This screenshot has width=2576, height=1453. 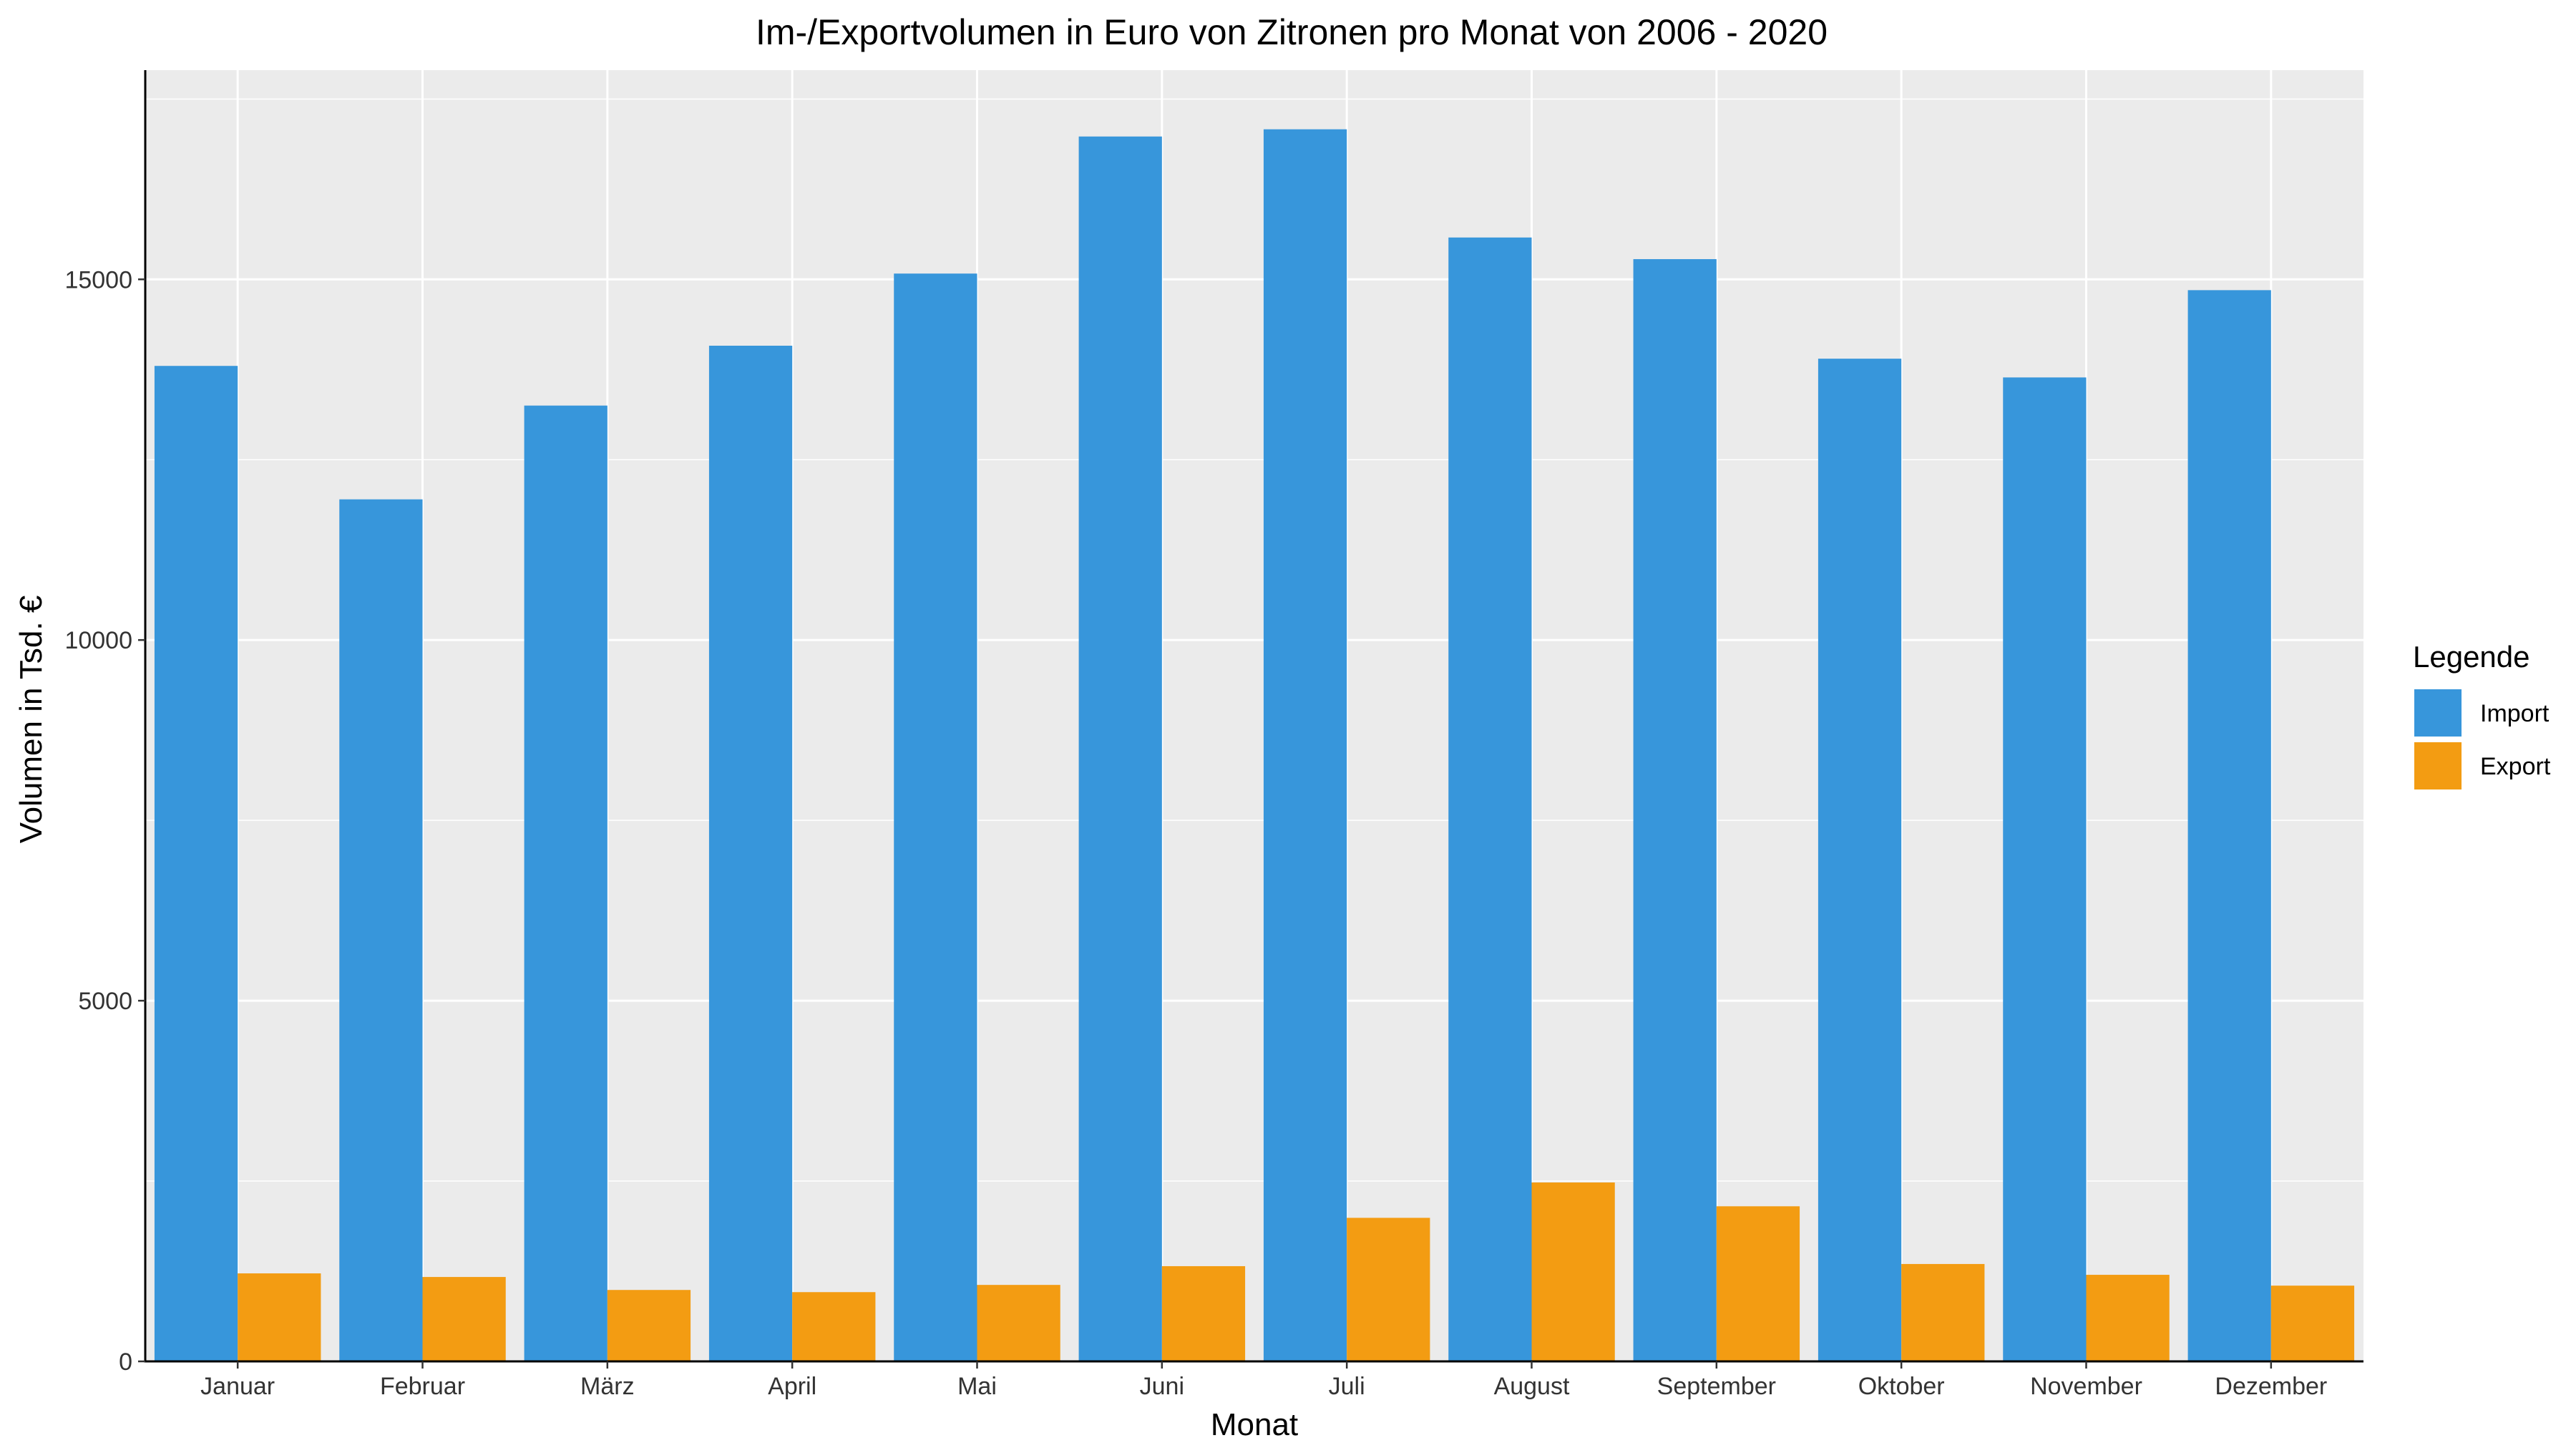 I want to click on legend-key-import, so click(x=2438, y=713).